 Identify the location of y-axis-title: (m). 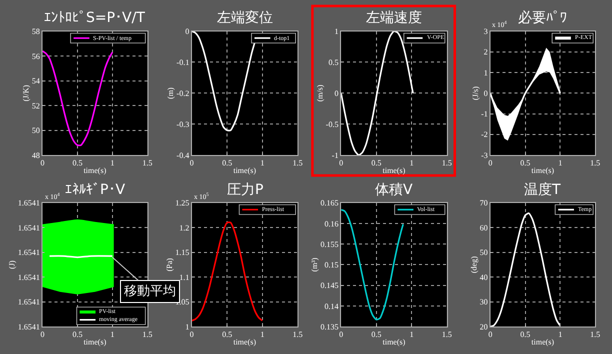
(171, 93).